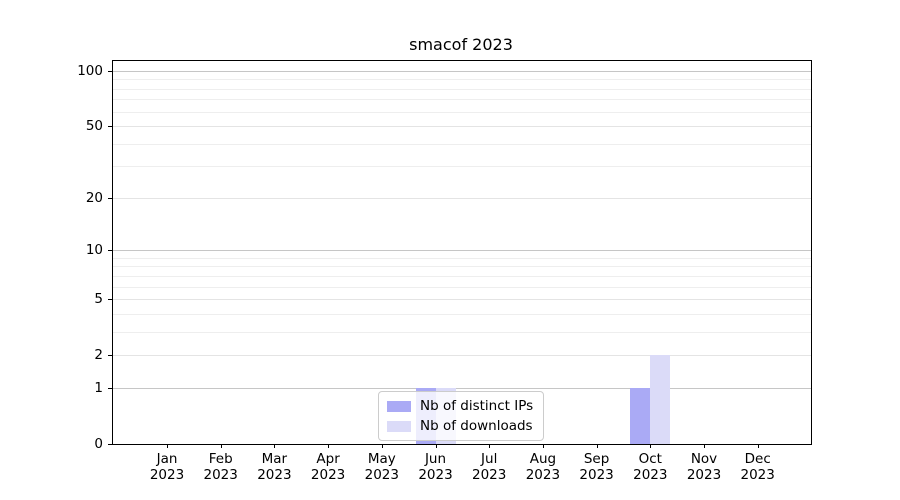 This screenshot has width=900, height=500. I want to click on y-axis-tick-label: 100, so click(90, 71).